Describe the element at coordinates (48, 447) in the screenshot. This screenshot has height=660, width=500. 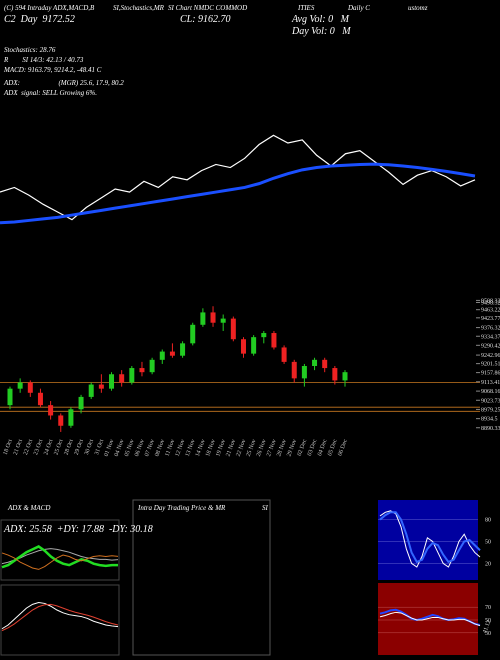
I see `date-label: 24 Oct` at that location.